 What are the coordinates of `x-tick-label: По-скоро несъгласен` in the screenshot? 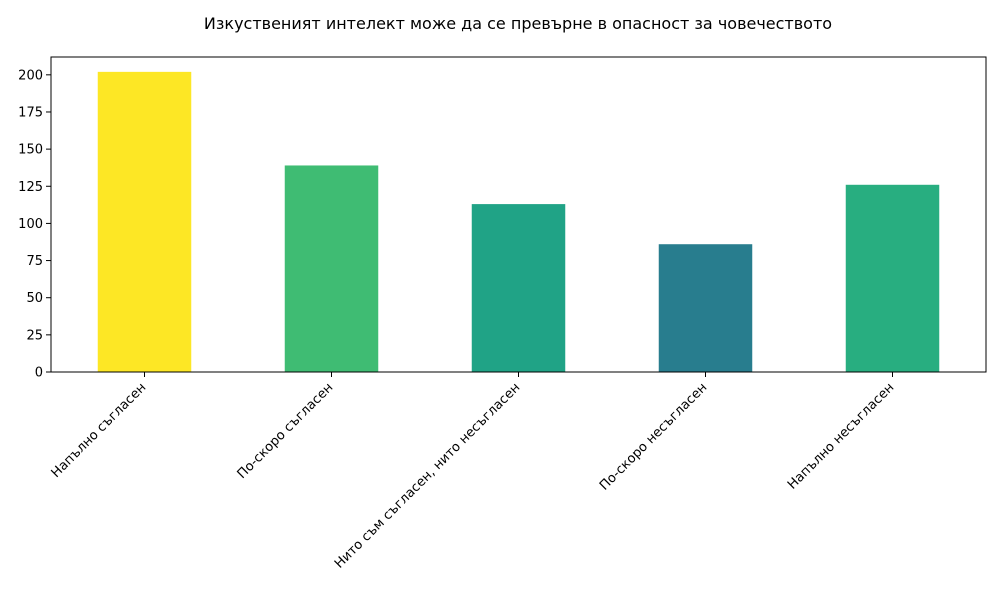 It's located at (653, 436).